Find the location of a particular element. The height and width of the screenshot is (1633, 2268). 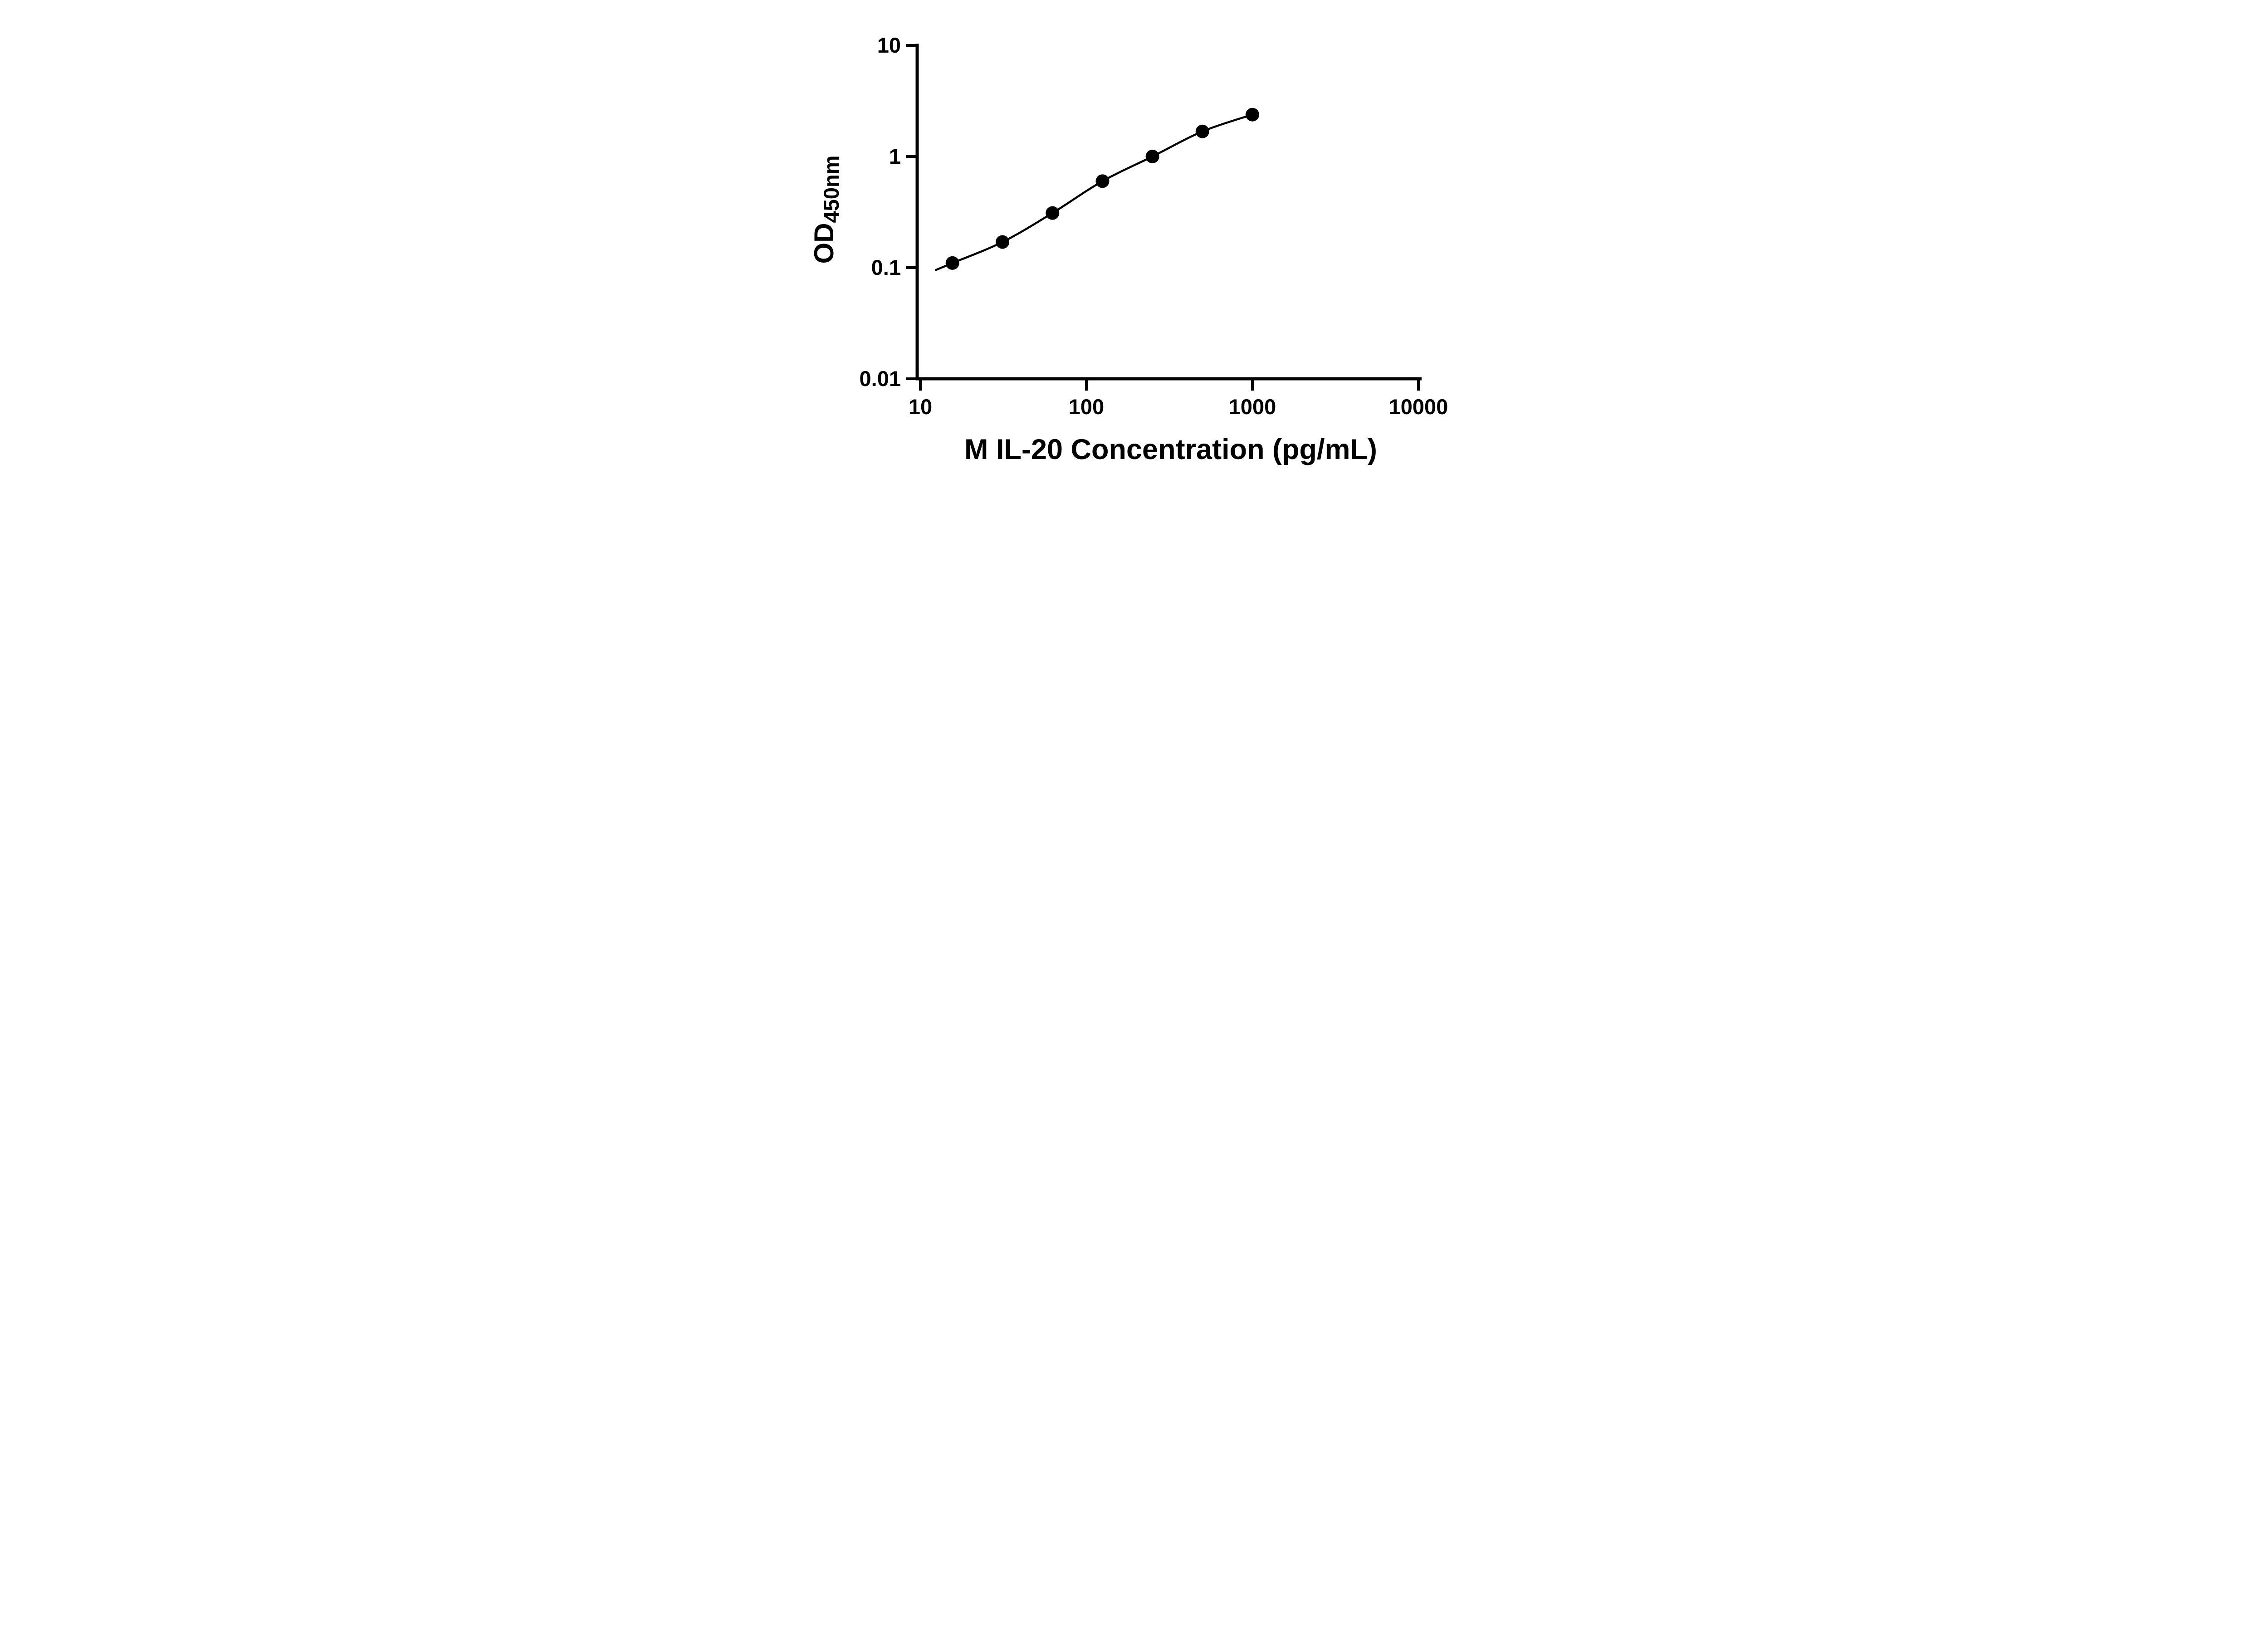

plot-area: 10 1 0.1 0.01 10 100 1000 10000 is located at coordinates (1153, 226).